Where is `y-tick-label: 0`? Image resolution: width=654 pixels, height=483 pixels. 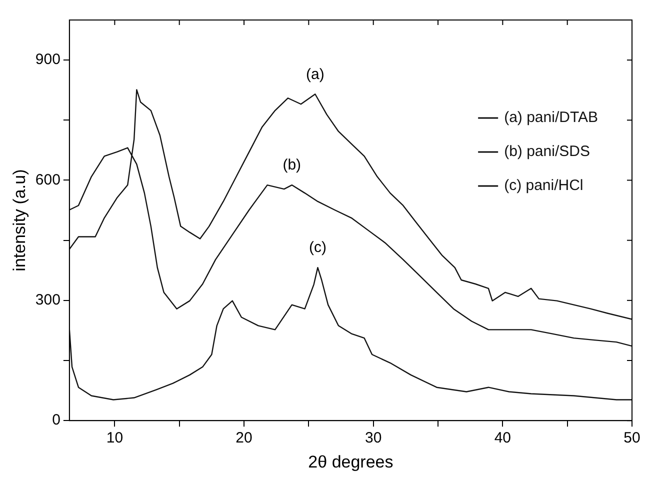
y-tick-label: 0 is located at coordinates (56, 420).